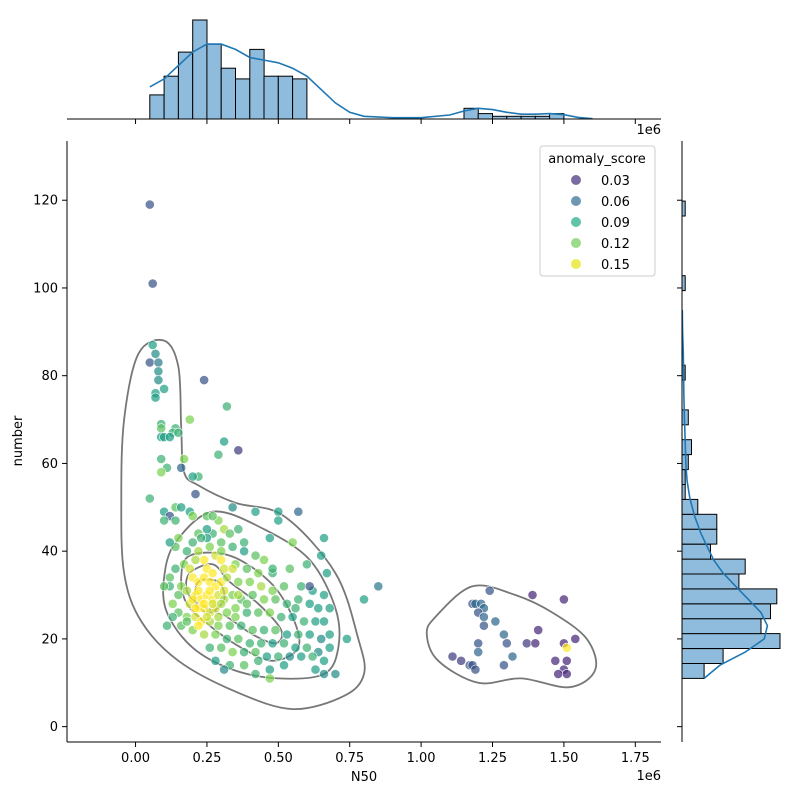 This screenshot has height=800, width=800. What do you see at coordinates (731, 440) in the screenshot?
I see `right-marginal-histogram` at bounding box center [731, 440].